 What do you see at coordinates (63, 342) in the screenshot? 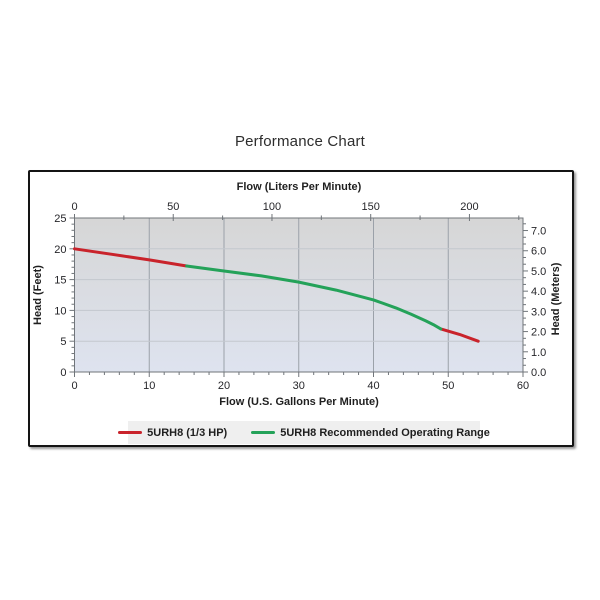
I see `left-axis-tick-label: 5` at bounding box center [63, 342].